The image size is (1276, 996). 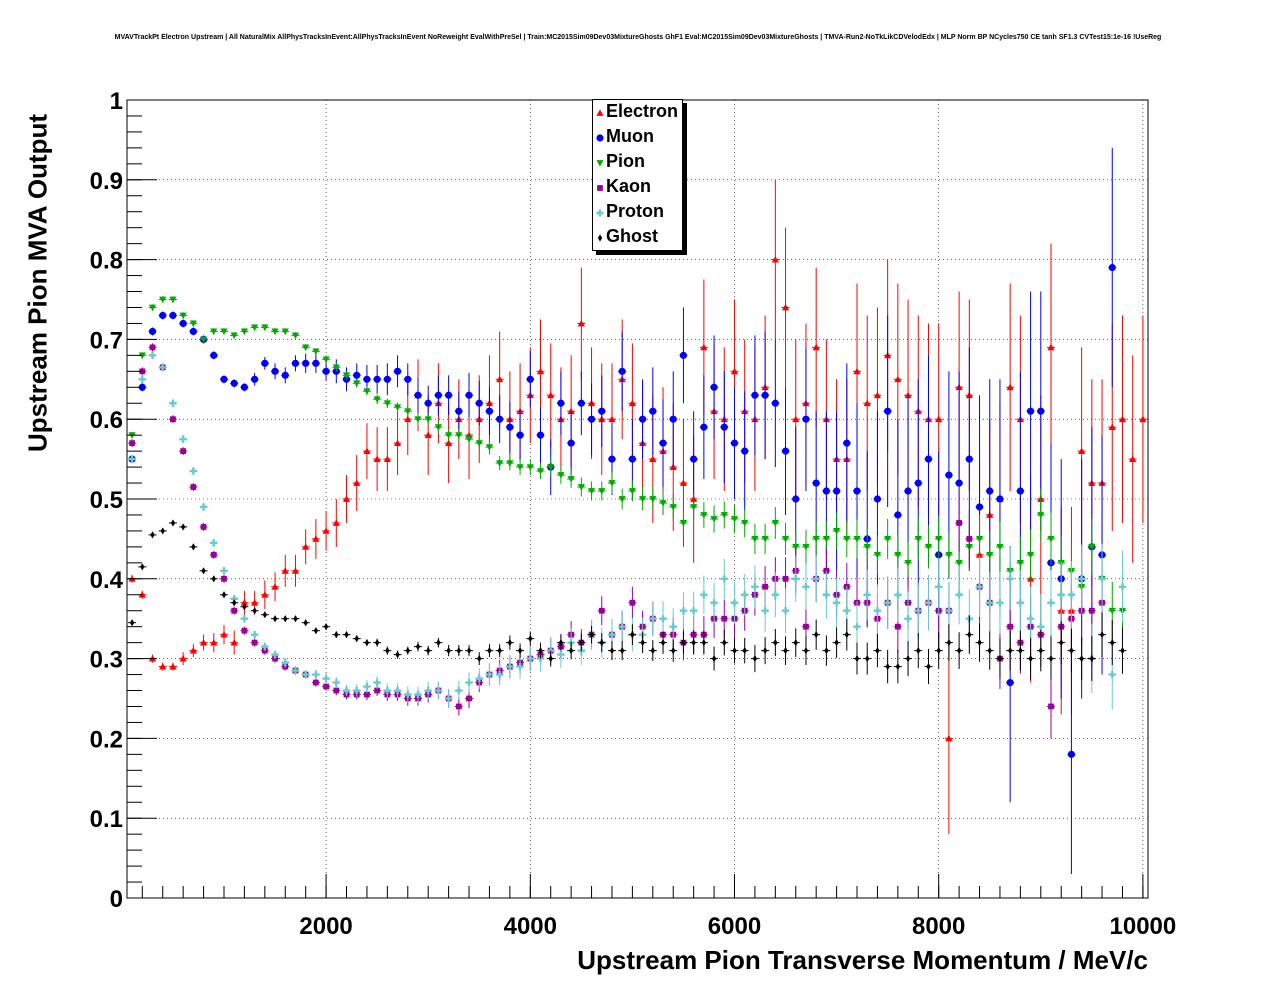 I want to click on y-tick-label: 1, so click(x=116, y=101).